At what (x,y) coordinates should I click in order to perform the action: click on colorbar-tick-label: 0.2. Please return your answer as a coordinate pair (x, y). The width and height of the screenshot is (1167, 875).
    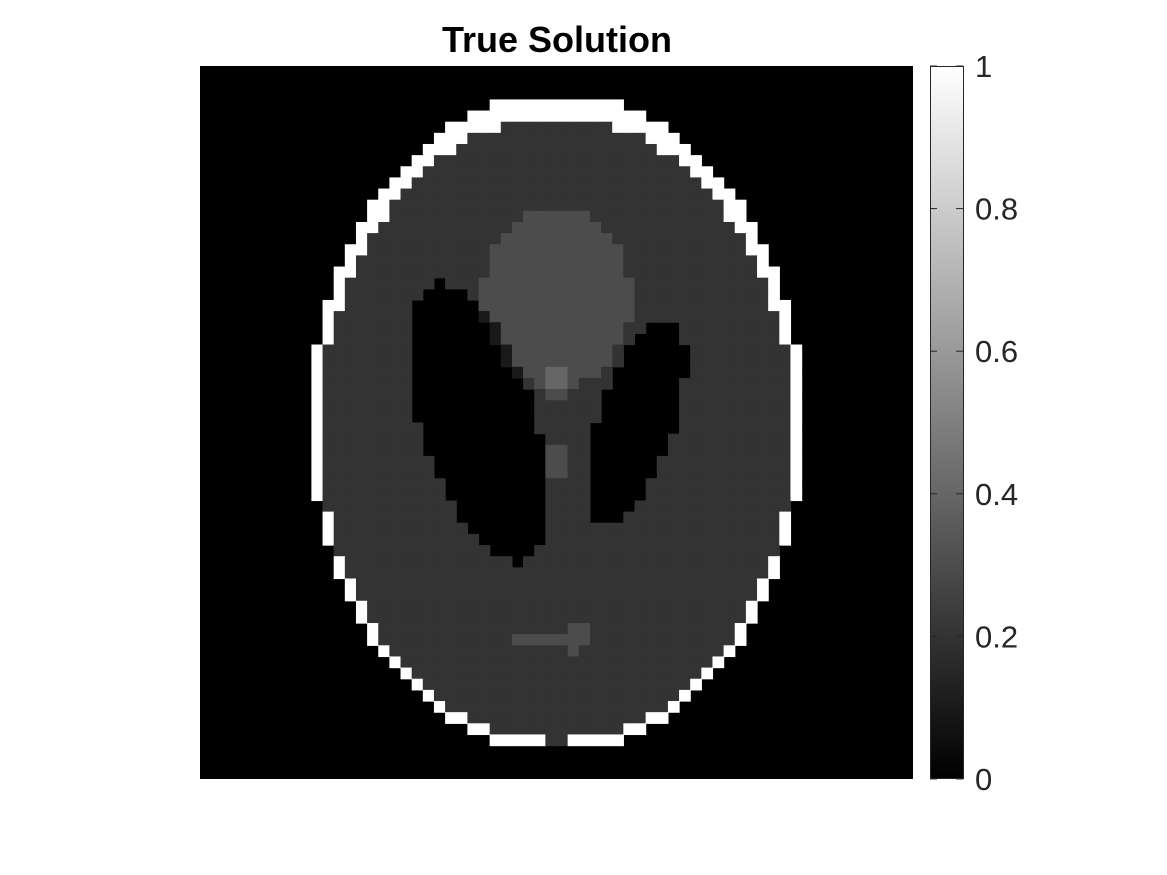
    Looking at the image, I should click on (996, 636).